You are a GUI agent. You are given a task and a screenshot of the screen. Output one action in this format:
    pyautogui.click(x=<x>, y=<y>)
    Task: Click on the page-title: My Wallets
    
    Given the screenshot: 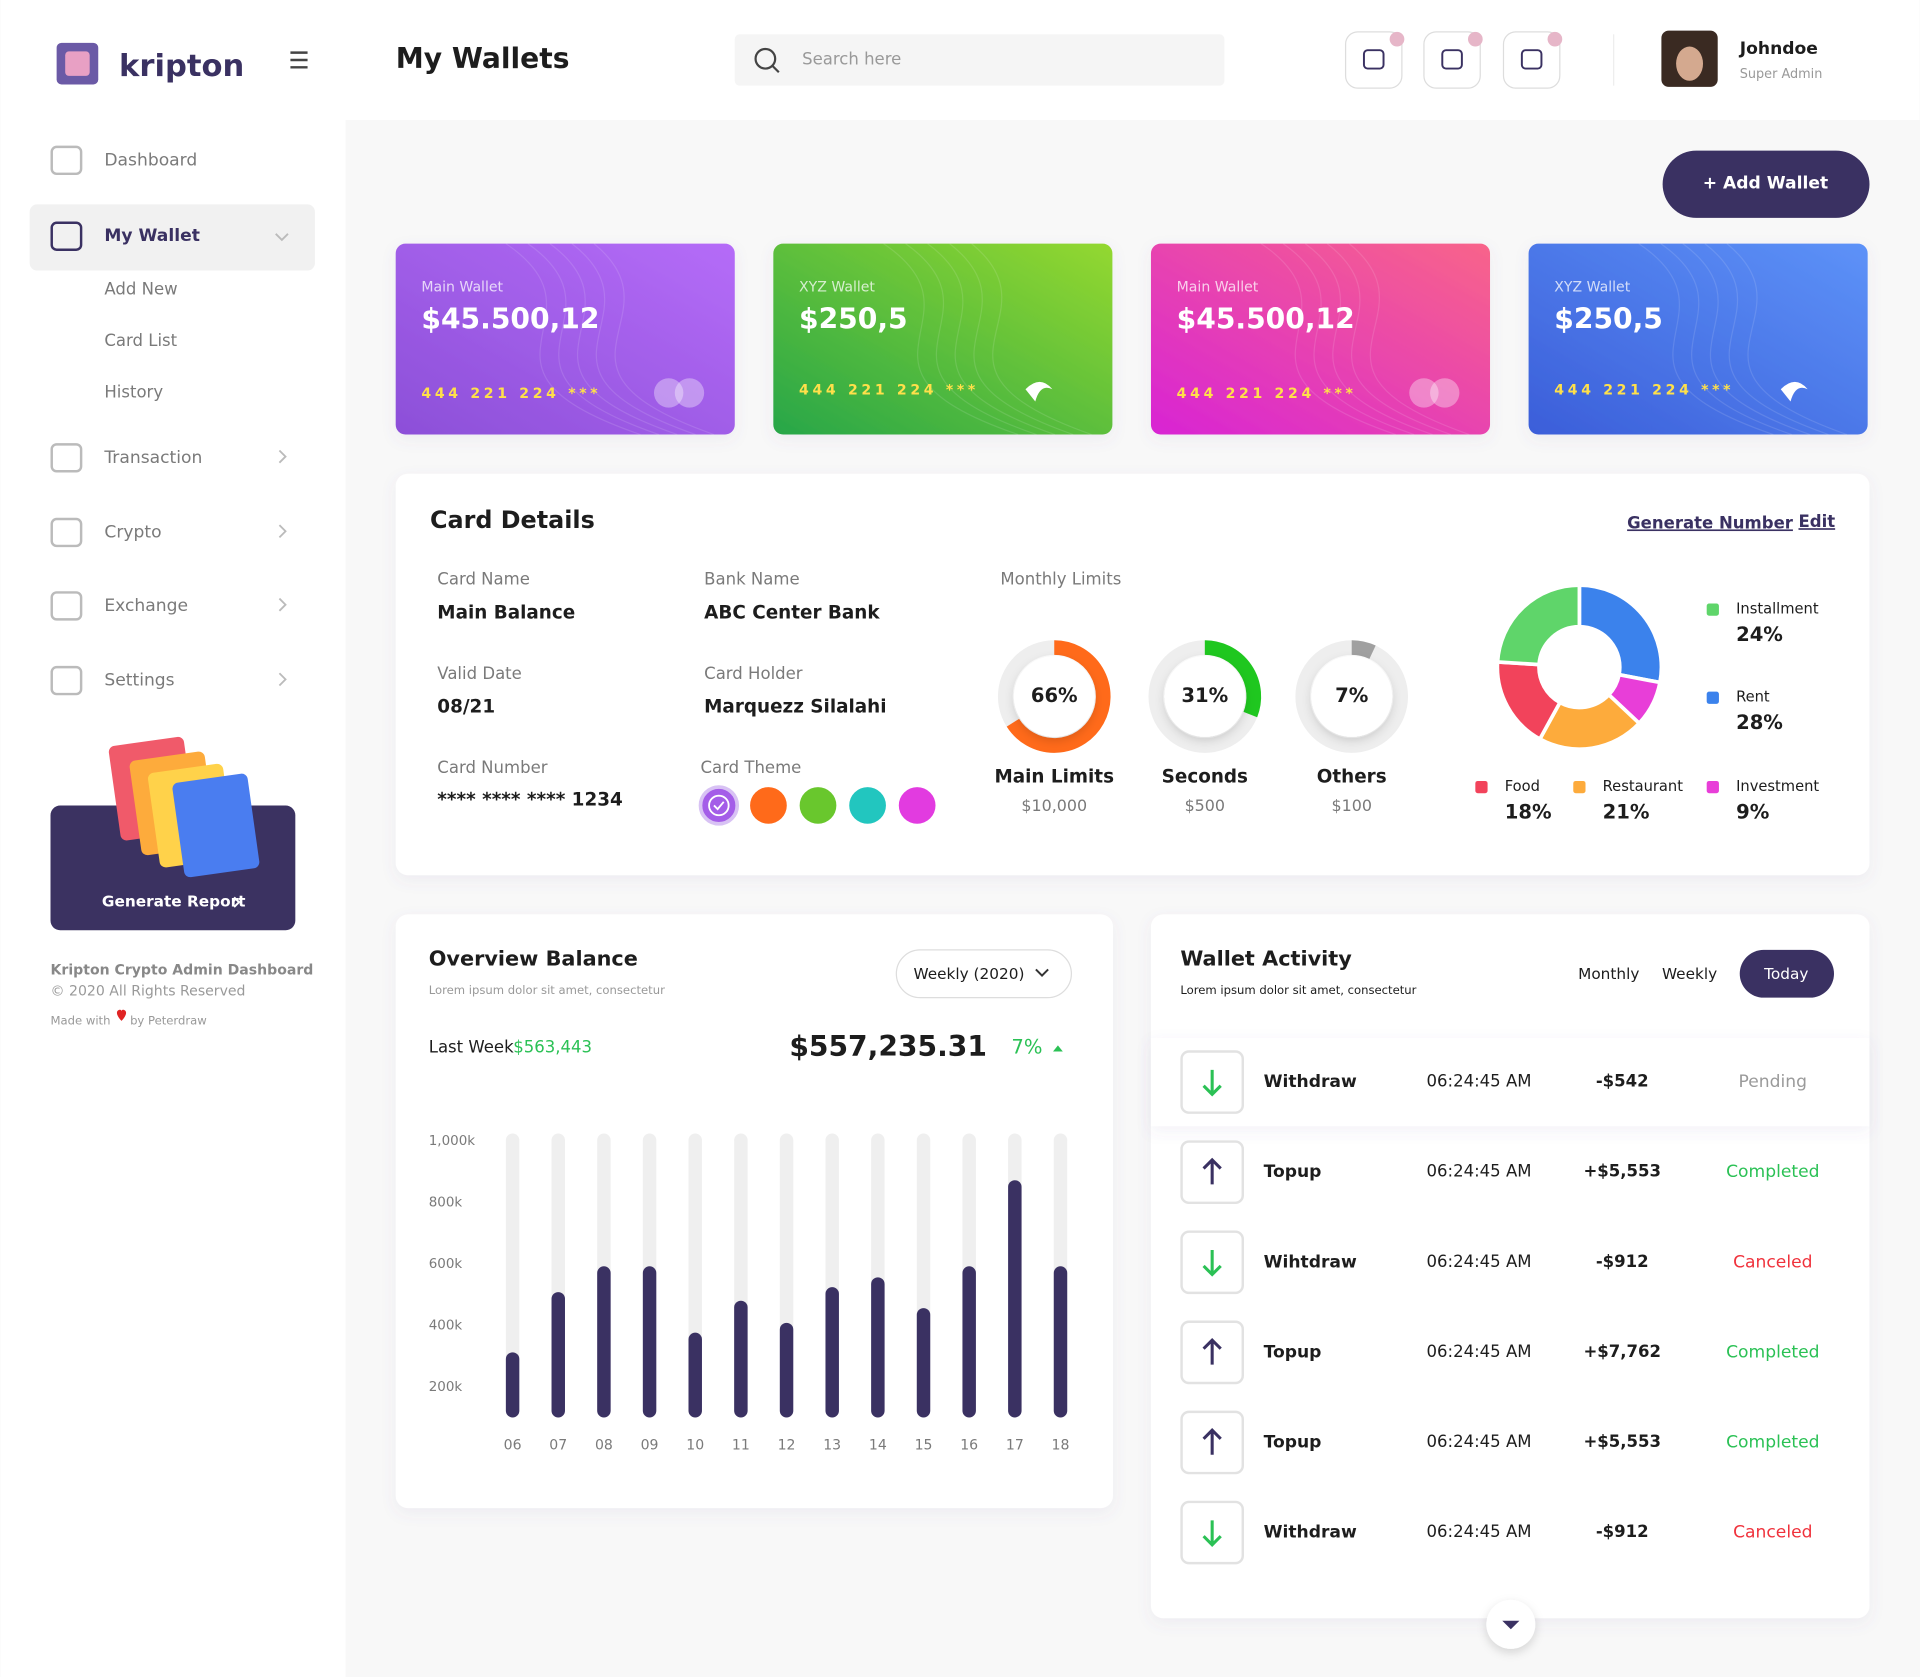 What is the action you would take?
    pyautogui.click(x=483, y=58)
    